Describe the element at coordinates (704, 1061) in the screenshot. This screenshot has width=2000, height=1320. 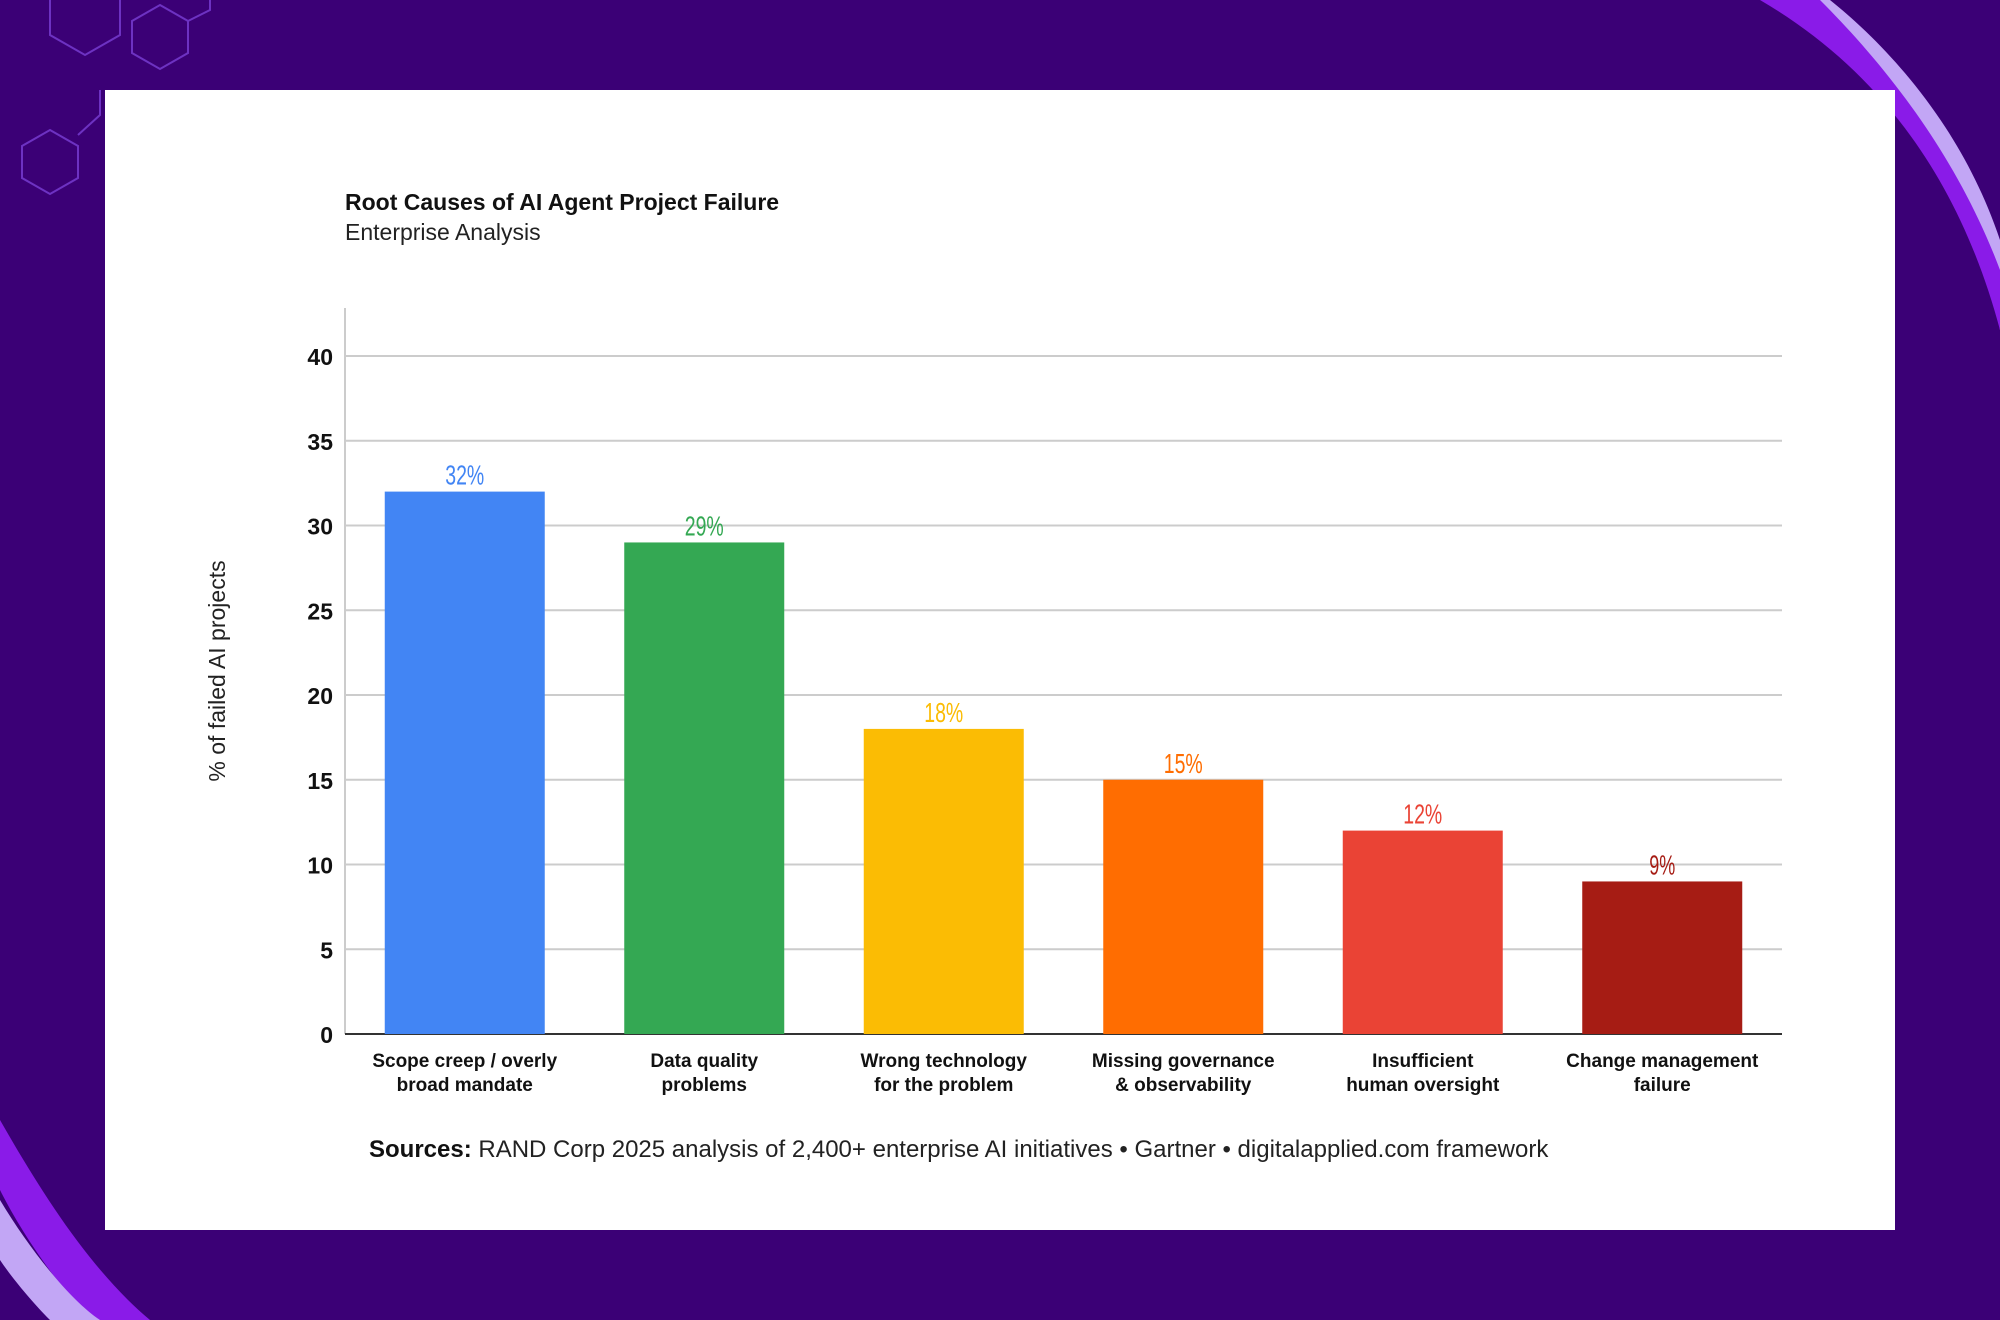
I see `x-category-label: Data quality` at that location.